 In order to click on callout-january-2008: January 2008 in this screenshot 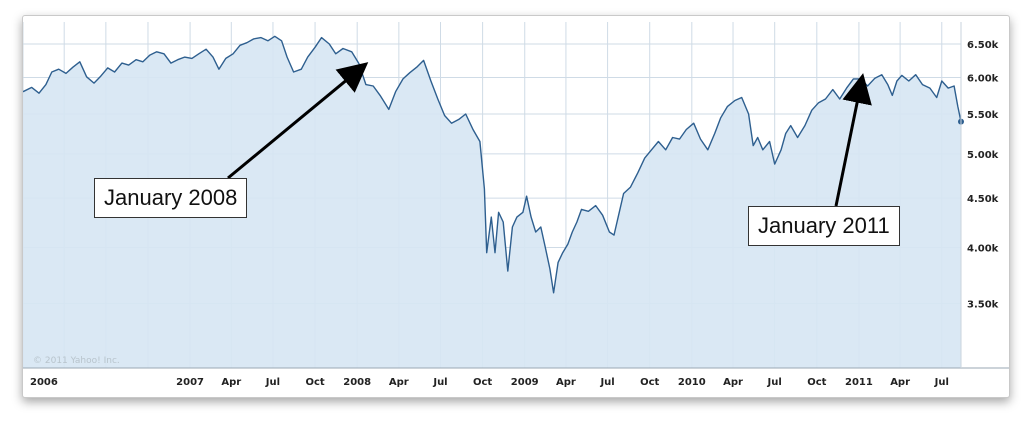, I will do `click(171, 198)`.